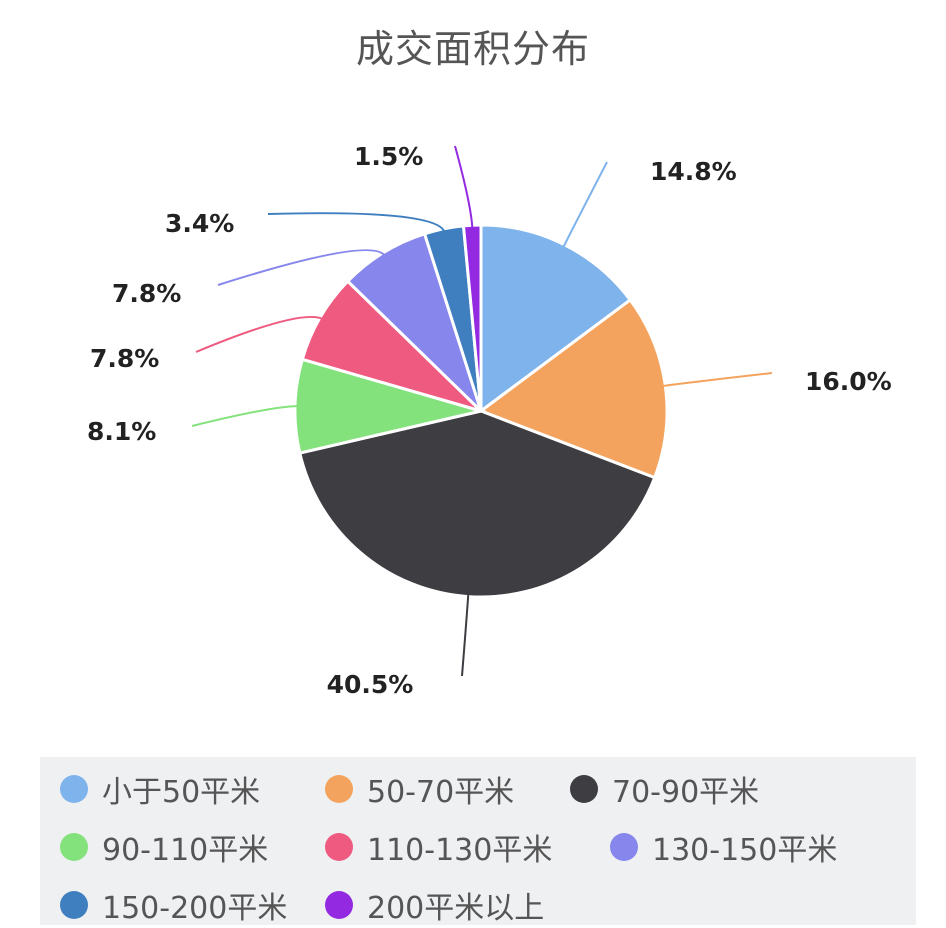  I want to click on legend-label: 110-130平米, so click(460, 850).